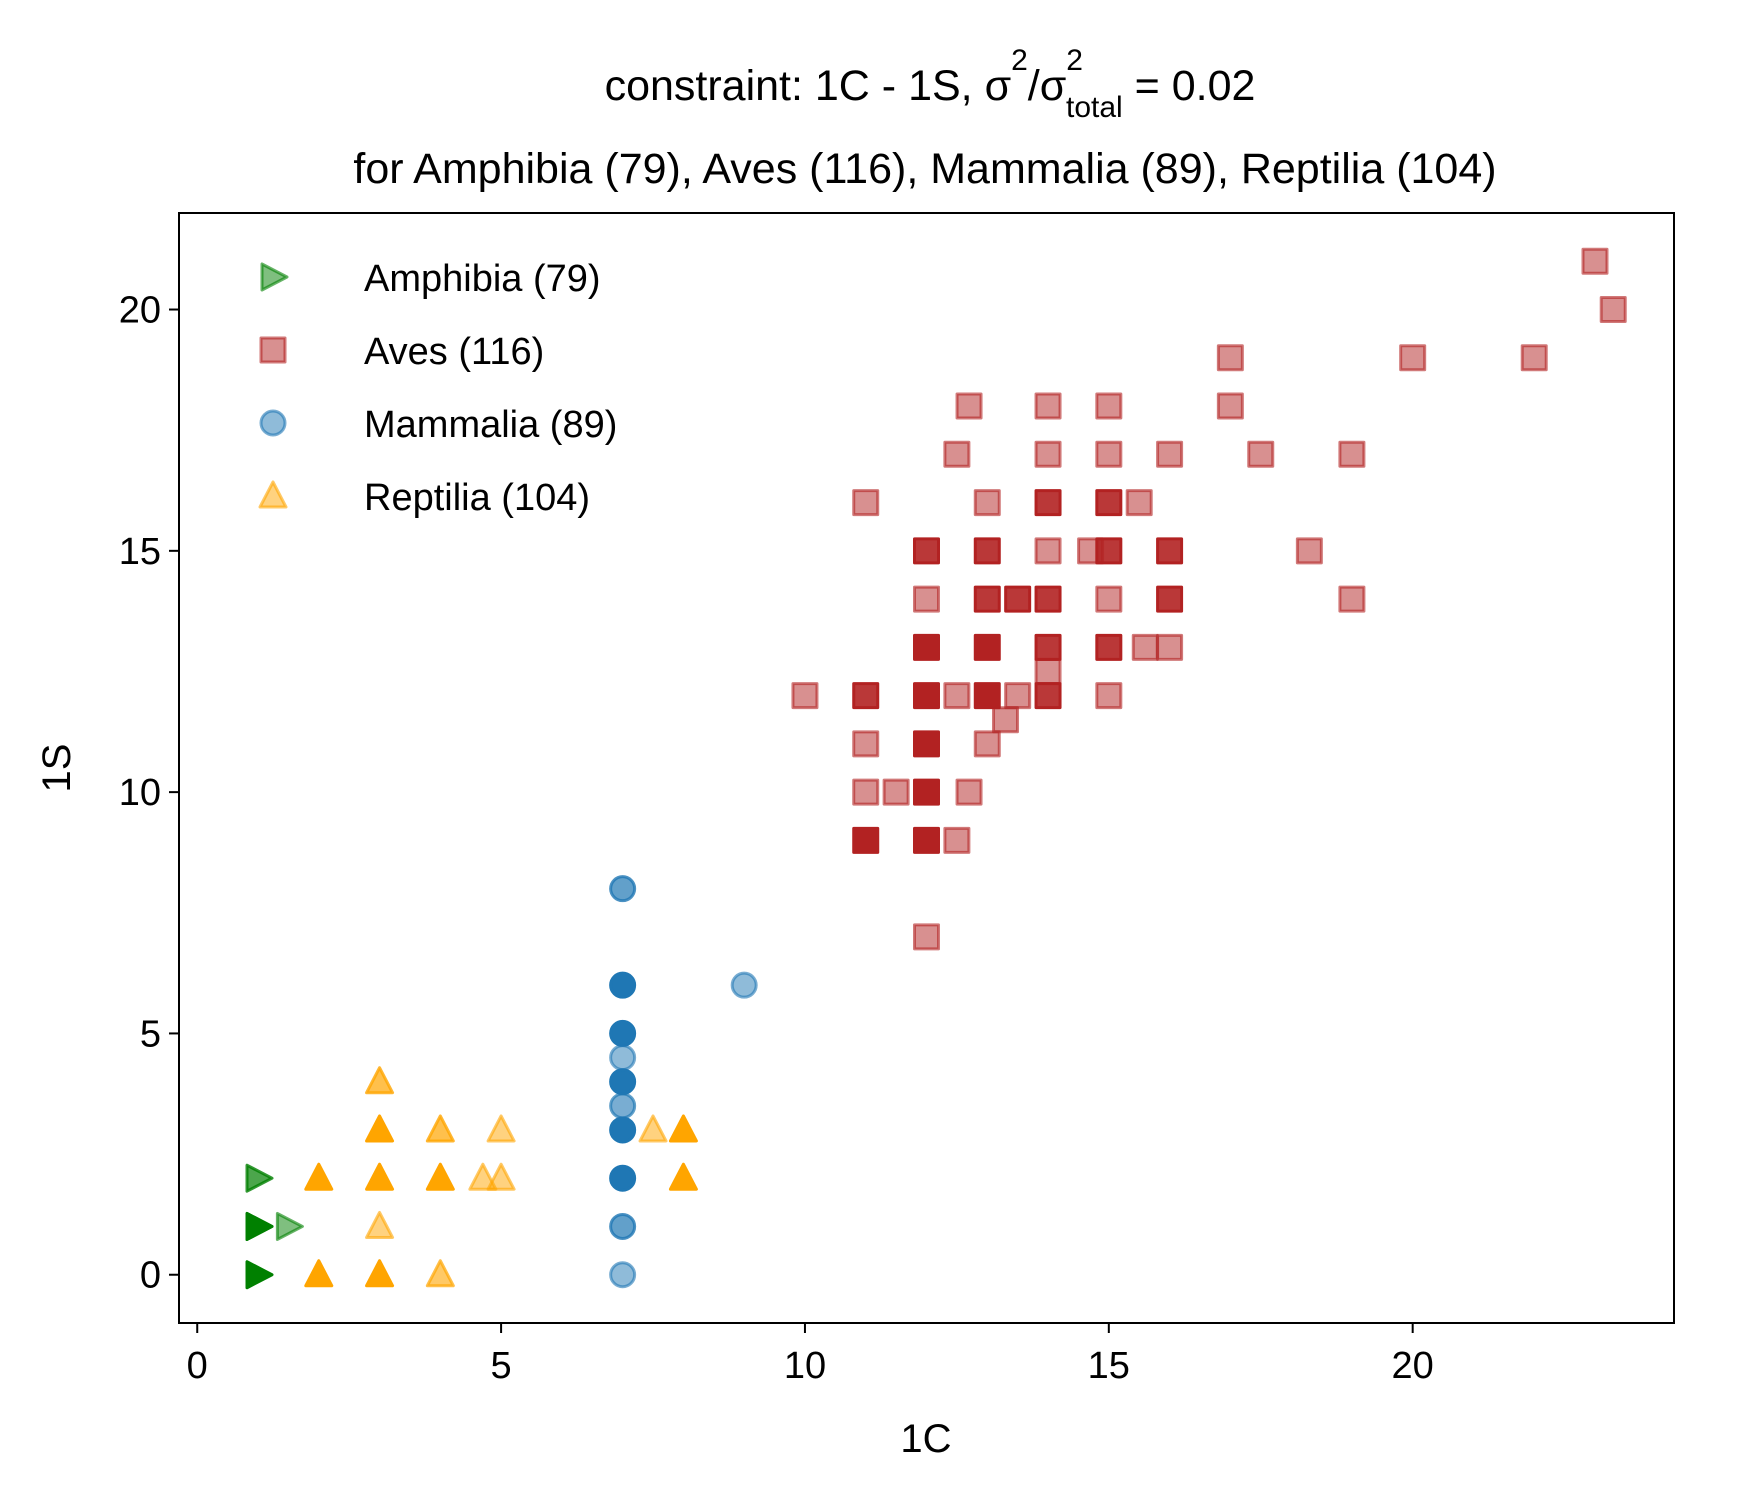 The height and width of the screenshot is (1488, 1749). What do you see at coordinates (197, 1366) in the screenshot?
I see `x-tick-label: 0` at bounding box center [197, 1366].